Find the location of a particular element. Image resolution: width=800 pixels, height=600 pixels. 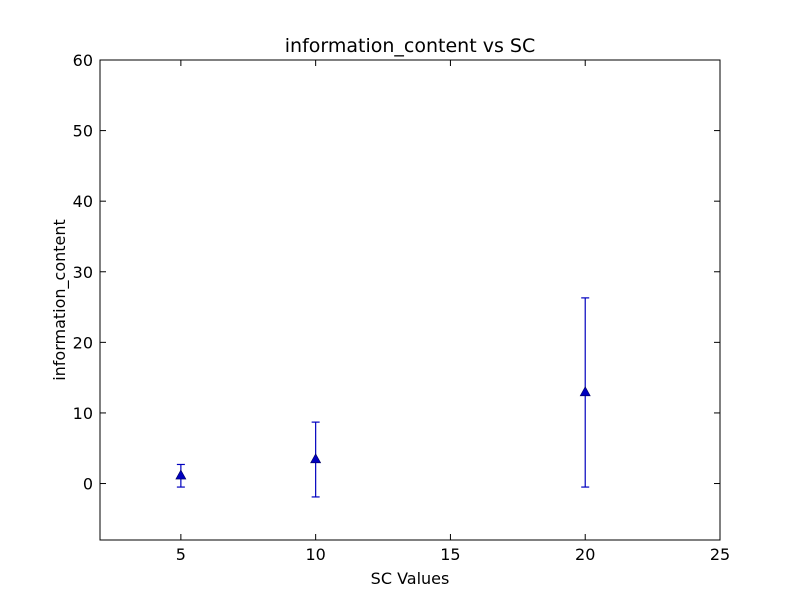

y-tick-label: 20 is located at coordinates (83, 342).